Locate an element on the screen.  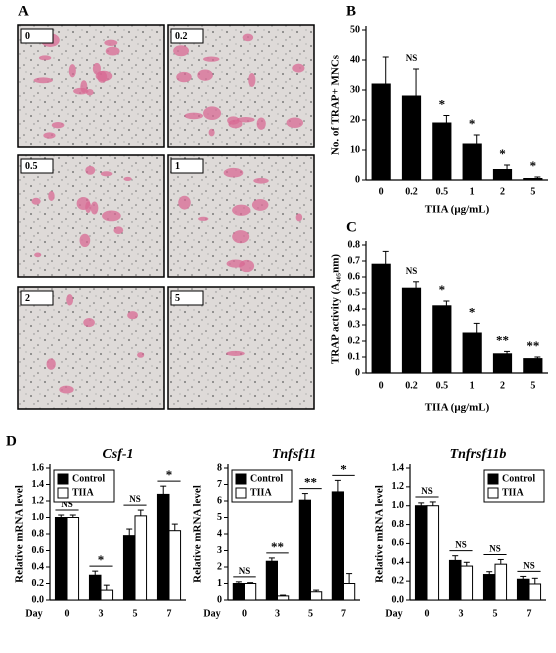
y-tick-label: 1.4 is located at coordinates (38, 484).